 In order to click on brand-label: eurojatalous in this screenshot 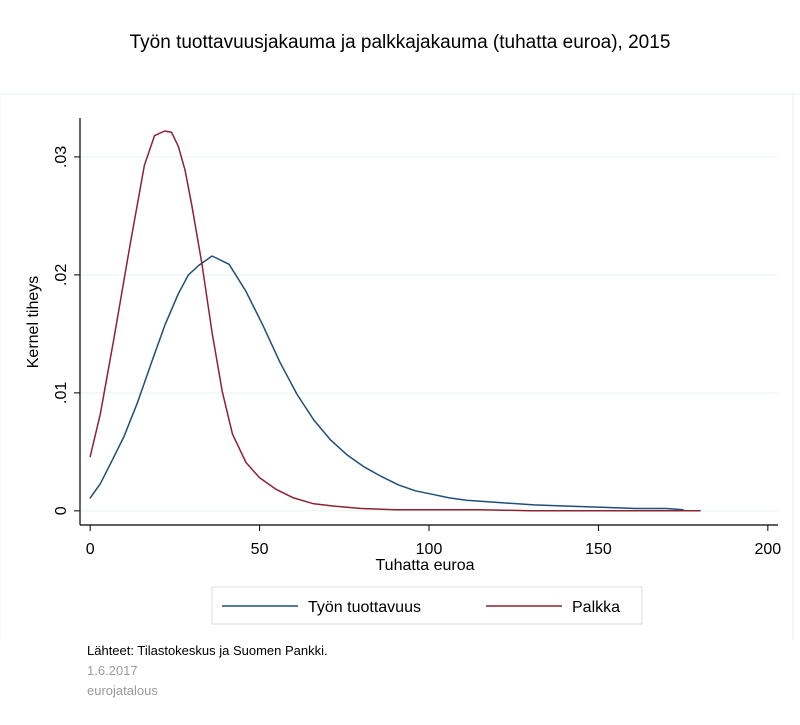, I will do `click(122, 690)`.